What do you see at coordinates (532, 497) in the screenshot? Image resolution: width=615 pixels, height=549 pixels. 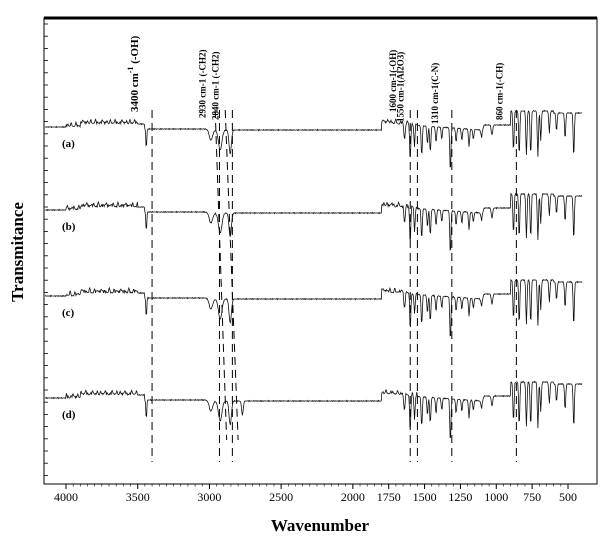 I see `x-tick-label: 750` at bounding box center [532, 497].